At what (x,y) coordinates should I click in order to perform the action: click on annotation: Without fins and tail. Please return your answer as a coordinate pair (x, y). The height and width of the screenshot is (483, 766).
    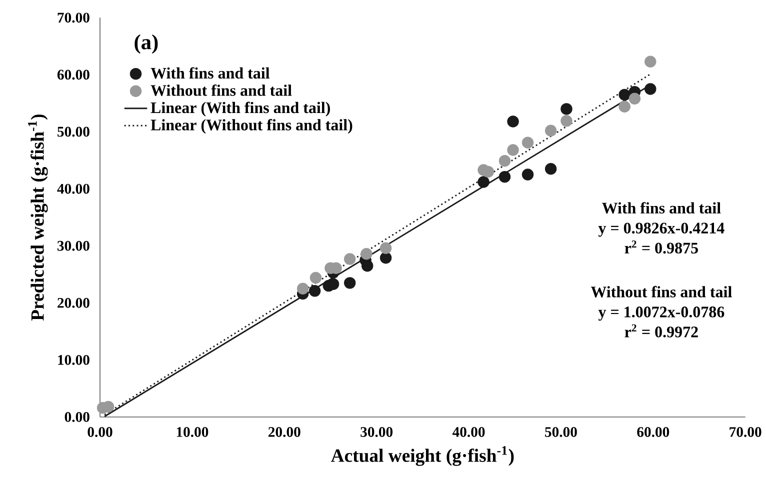
    Looking at the image, I should click on (661, 292).